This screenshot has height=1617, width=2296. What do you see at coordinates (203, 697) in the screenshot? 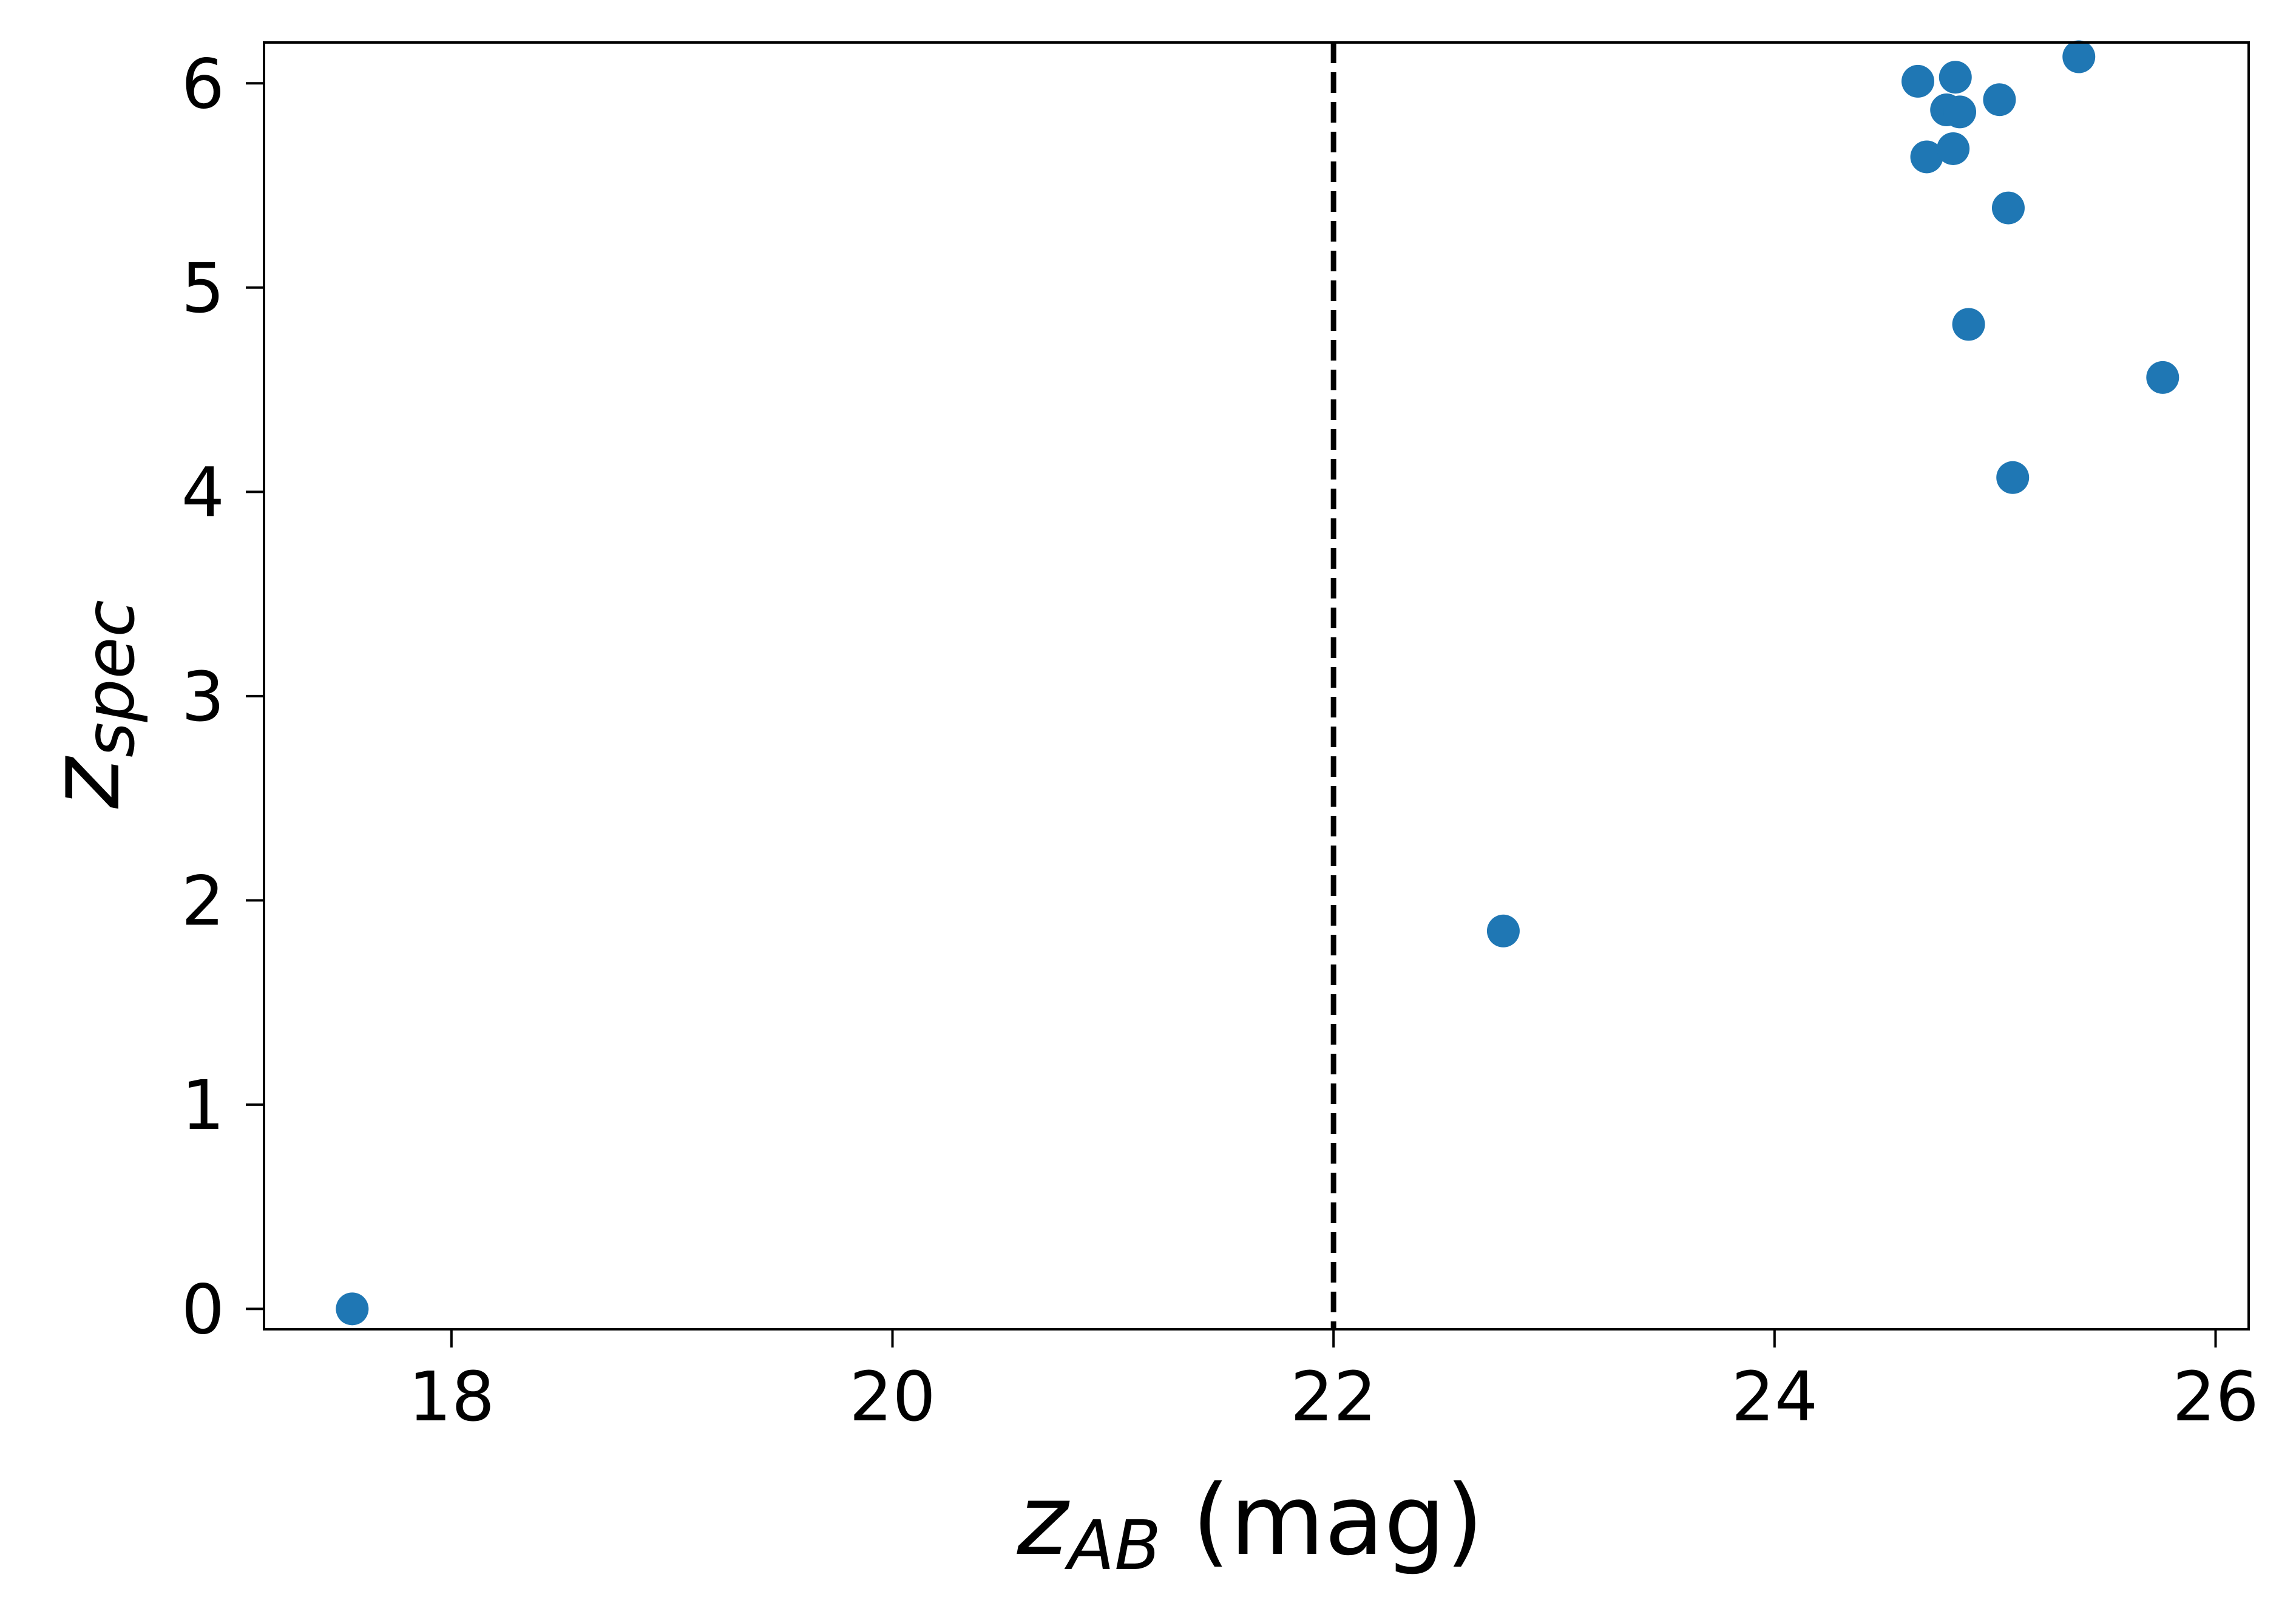
I see `y-tick-label: 3` at bounding box center [203, 697].